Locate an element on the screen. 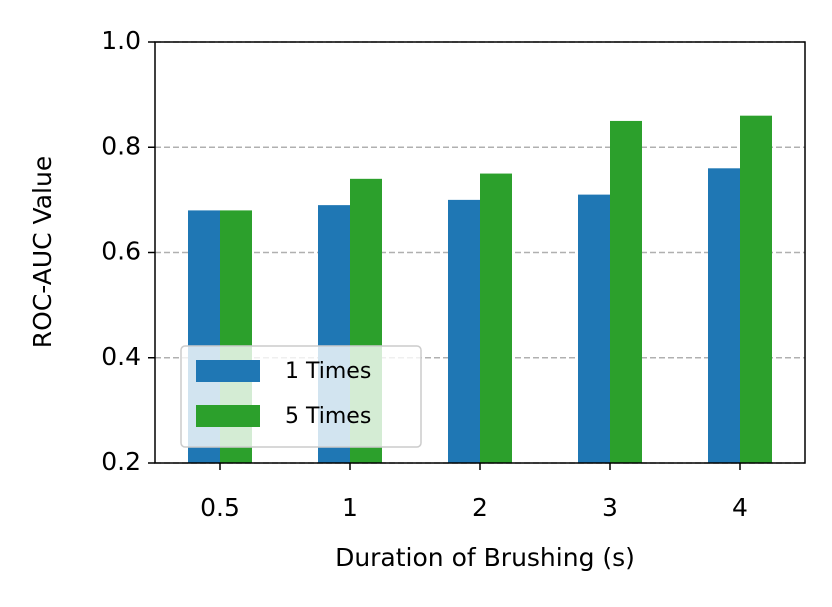  legend-label: 5 Times is located at coordinates (328, 416).